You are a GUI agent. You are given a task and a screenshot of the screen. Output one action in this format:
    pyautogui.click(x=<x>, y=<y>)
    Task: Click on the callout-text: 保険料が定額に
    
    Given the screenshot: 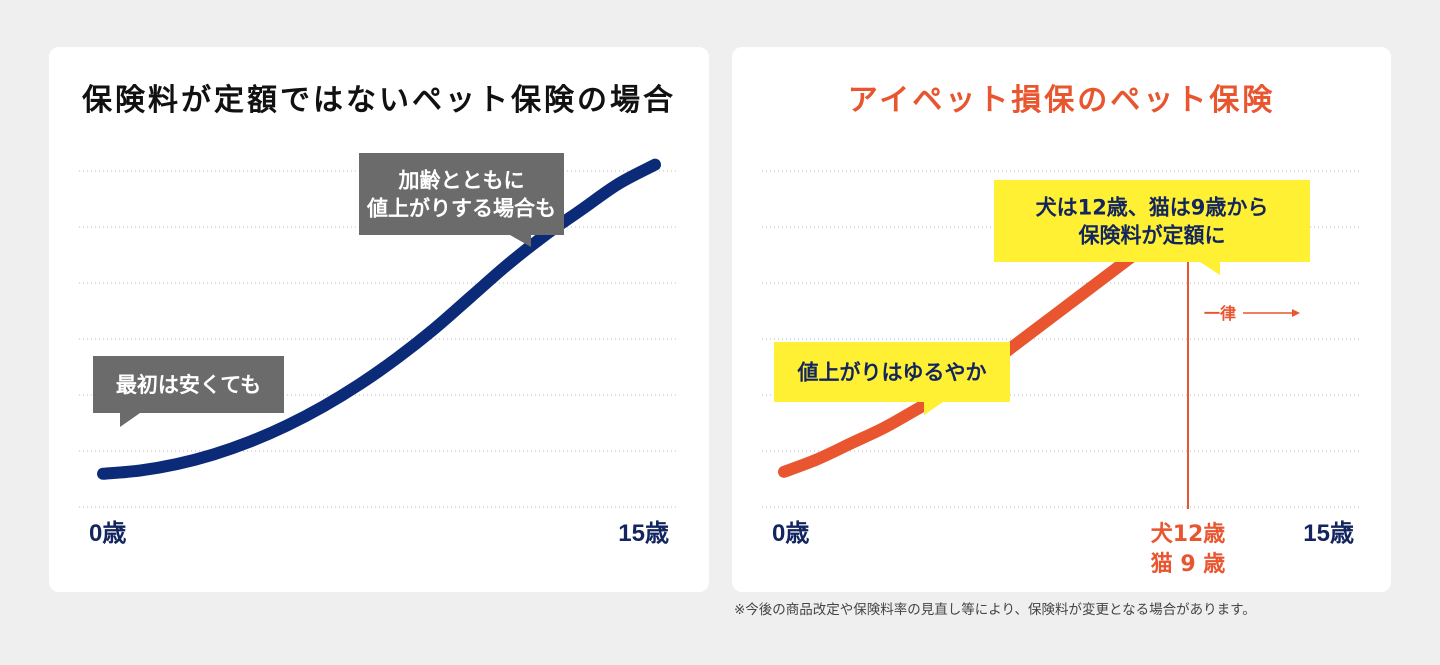 What is the action you would take?
    pyautogui.click(x=1152, y=236)
    